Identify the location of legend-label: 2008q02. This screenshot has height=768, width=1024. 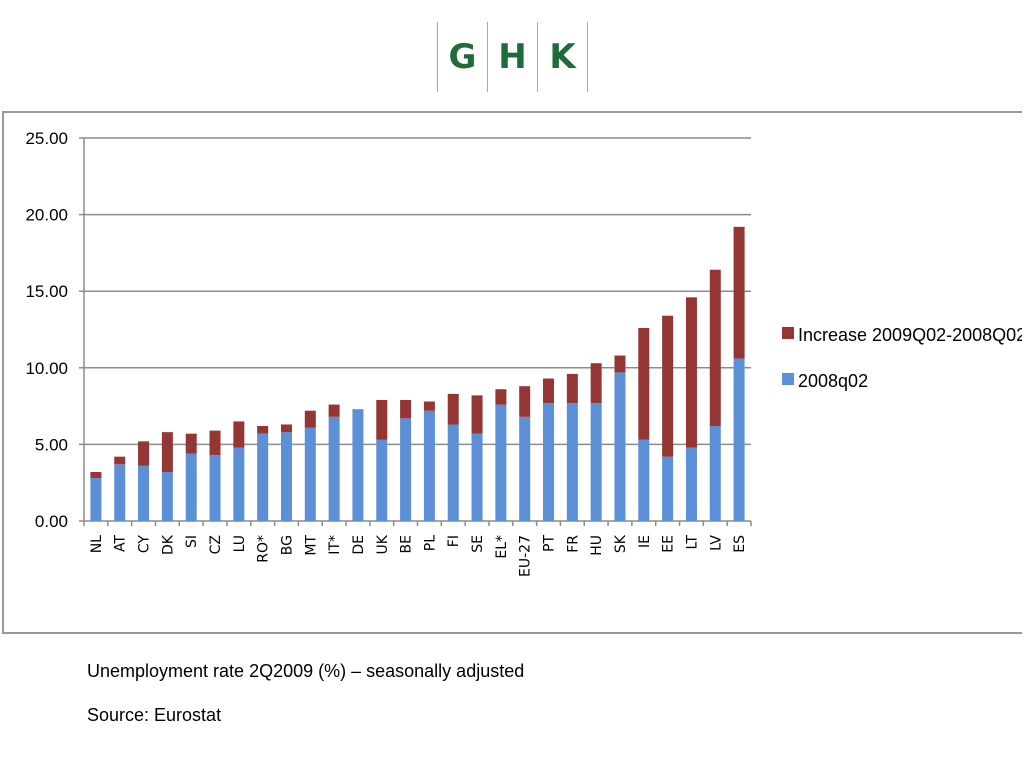
(833, 381).